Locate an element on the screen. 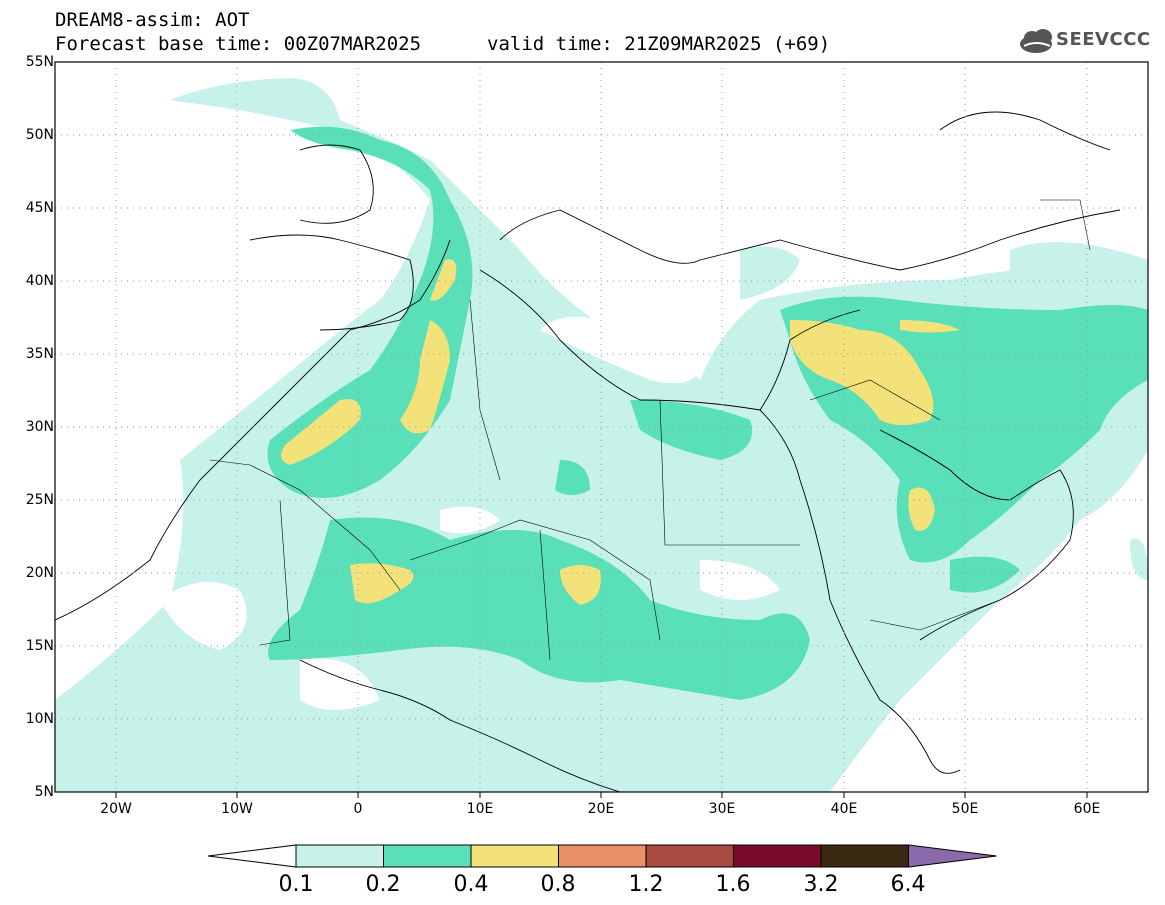 Image resolution: width=1165 pixels, height=905 pixels. lat-label: 40N is located at coordinates (39, 281).